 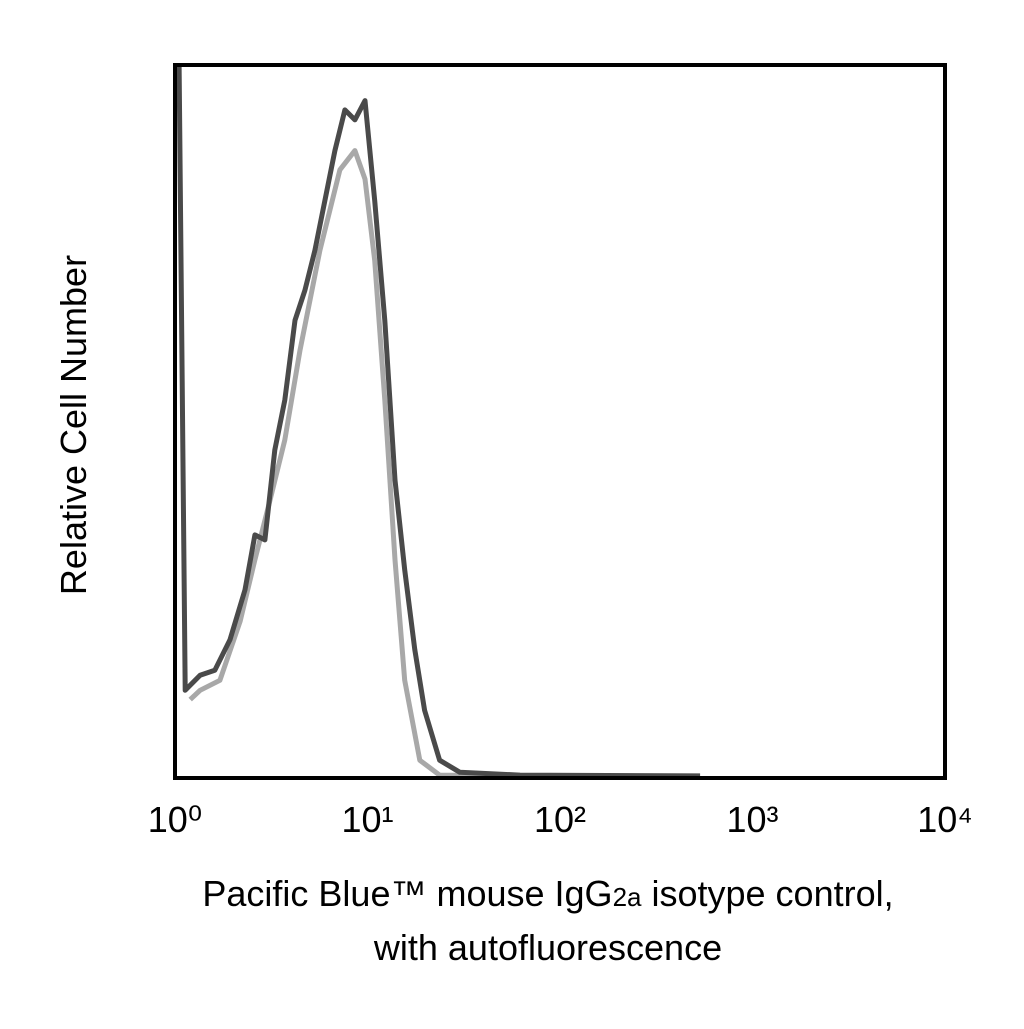 What do you see at coordinates (73, 425) in the screenshot?
I see `y-axis-label: Relative Cell Number` at bounding box center [73, 425].